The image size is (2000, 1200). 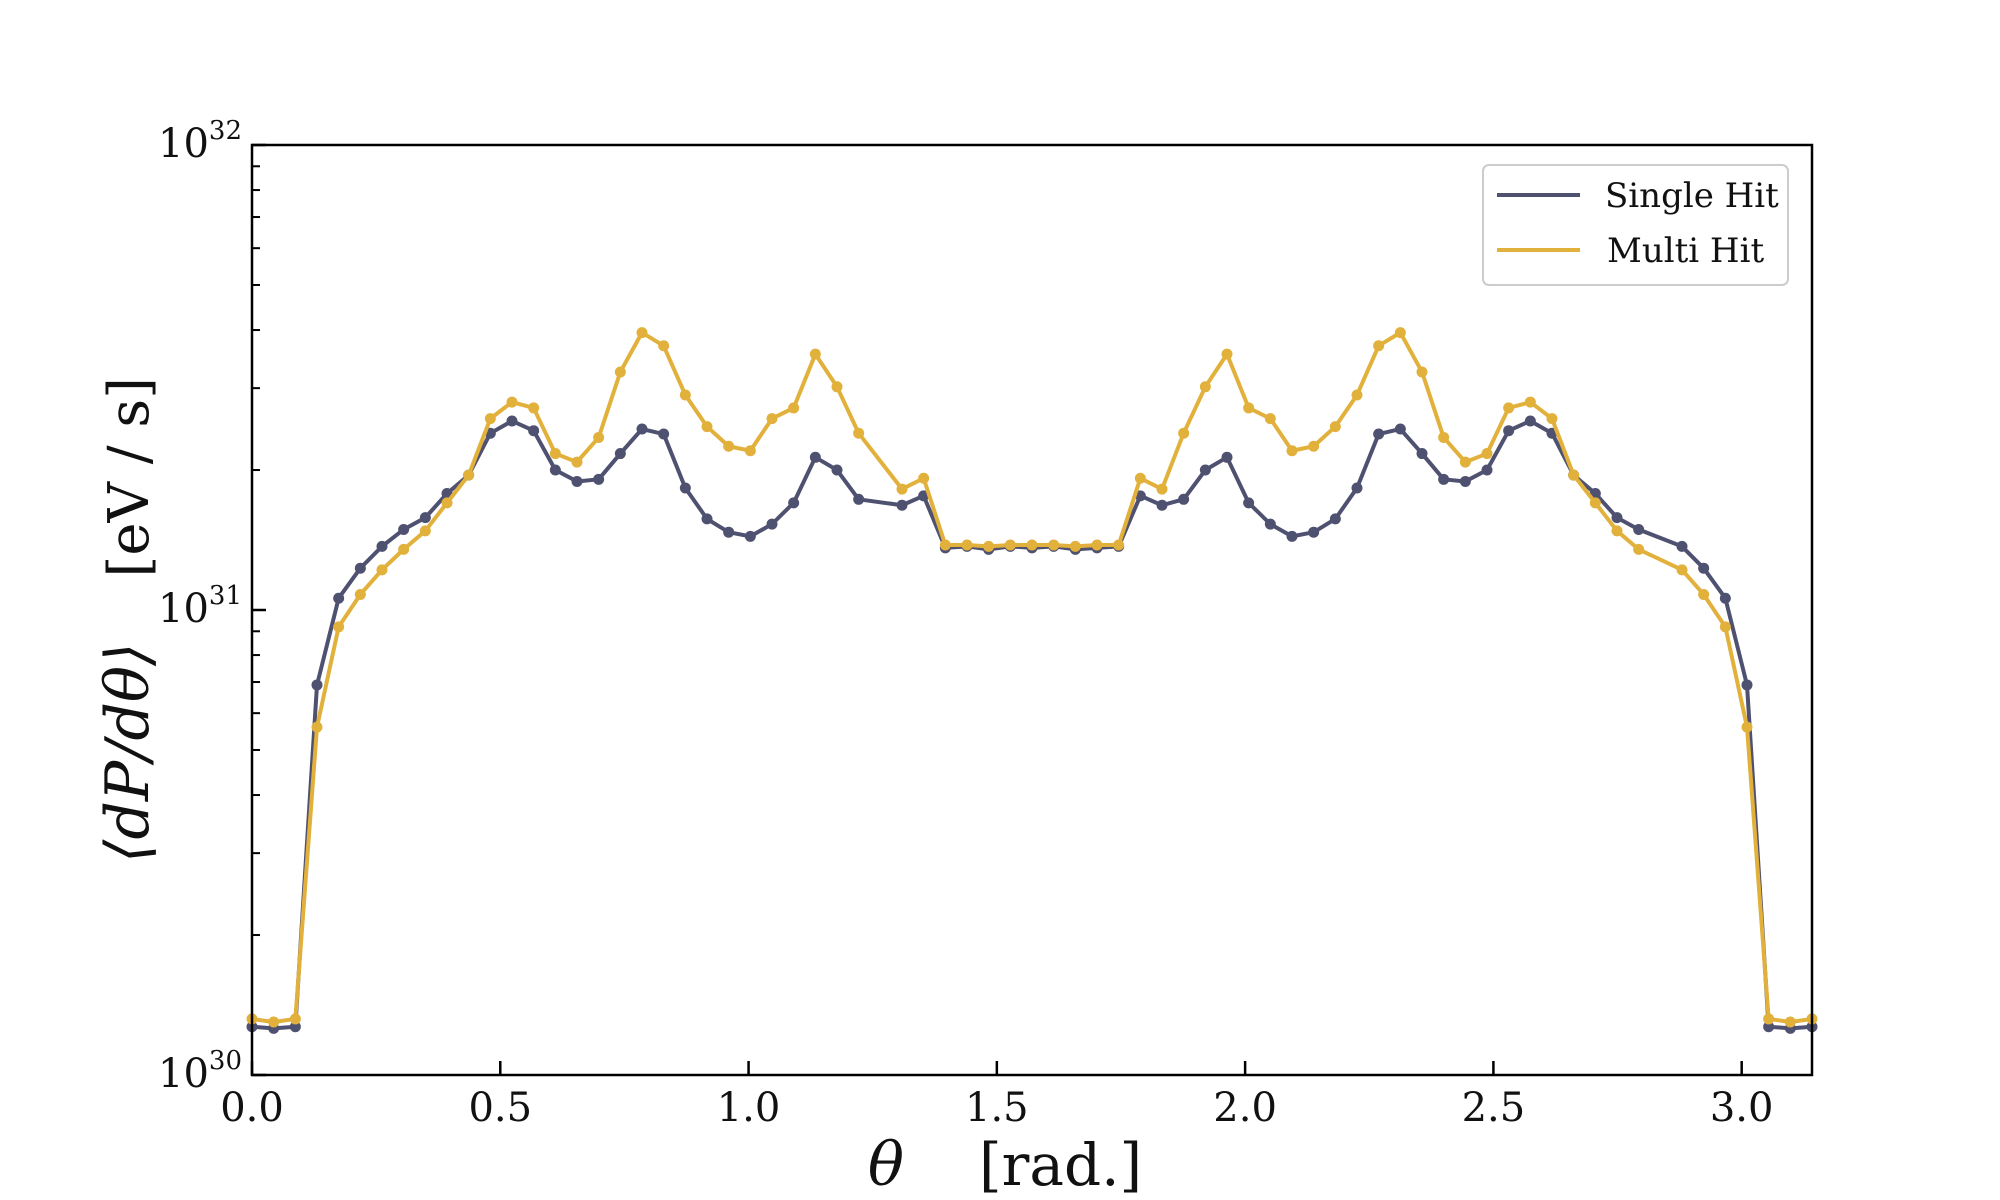 What do you see at coordinates (1685, 251) in the screenshot?
I see `legend-label-multi-hit: Multi Hit` at bounding box center [1685, 251].